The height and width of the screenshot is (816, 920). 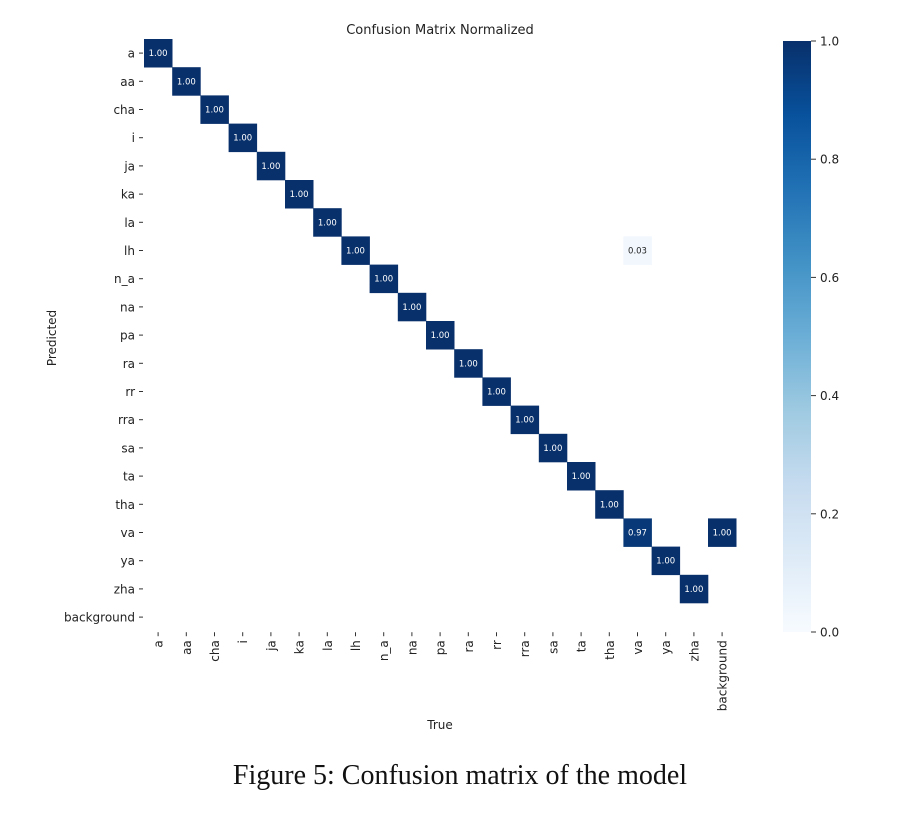 I want to click on colorbar-tick-label: 0.6, so click(x=829, y=278).